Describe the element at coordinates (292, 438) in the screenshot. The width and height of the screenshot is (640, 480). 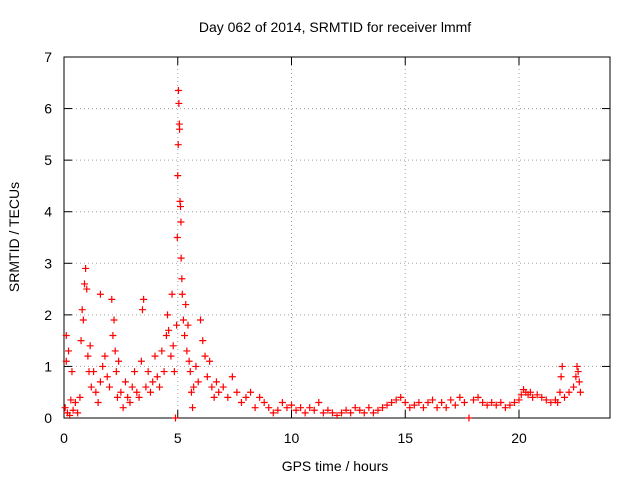
I see `x-tick-label: 10` at that location.